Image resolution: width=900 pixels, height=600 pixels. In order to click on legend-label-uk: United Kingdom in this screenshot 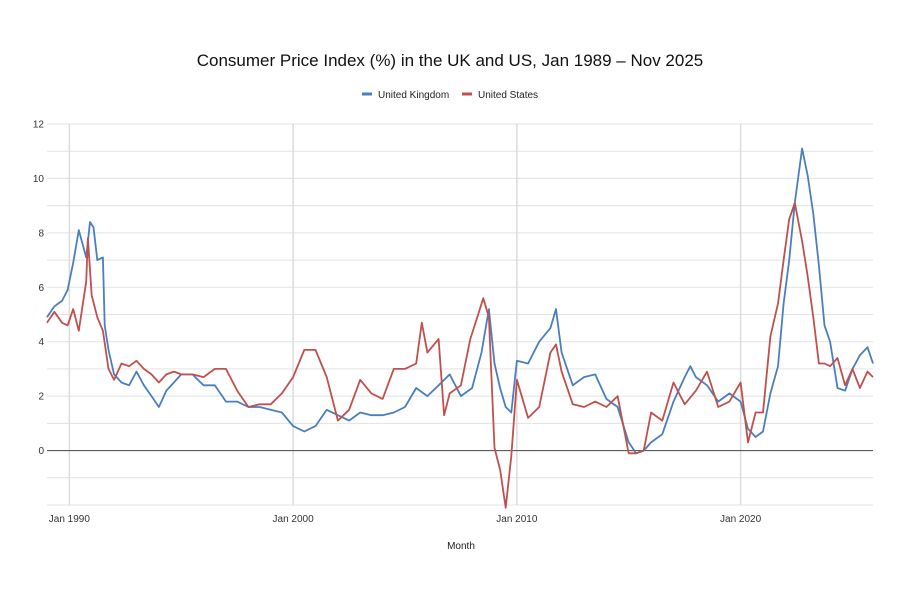, I will do `click(413, 95)`.